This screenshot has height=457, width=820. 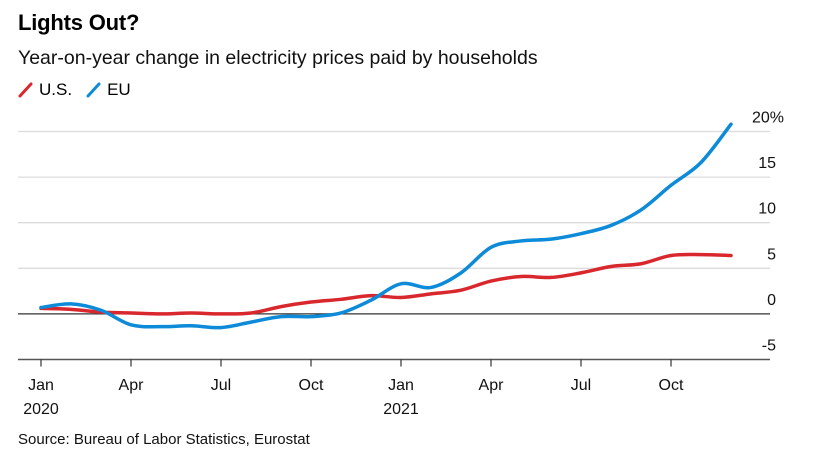 What do you see at coordinates (769, 346) in the screenshot?
I see `y-tick-label: -5` at bounding box center [769, 346].